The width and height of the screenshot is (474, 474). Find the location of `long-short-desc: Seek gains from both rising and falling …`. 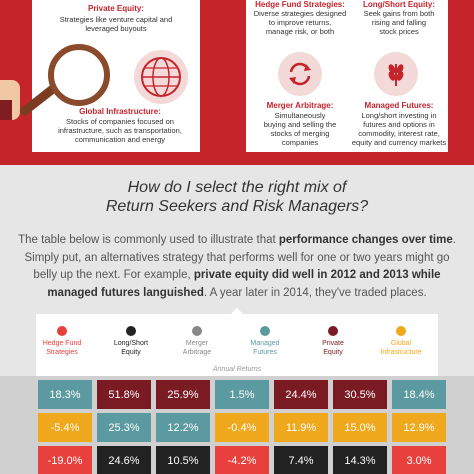

long-short-desc: Seek gains from both rising and falling … is located at coordinates (399, 22).